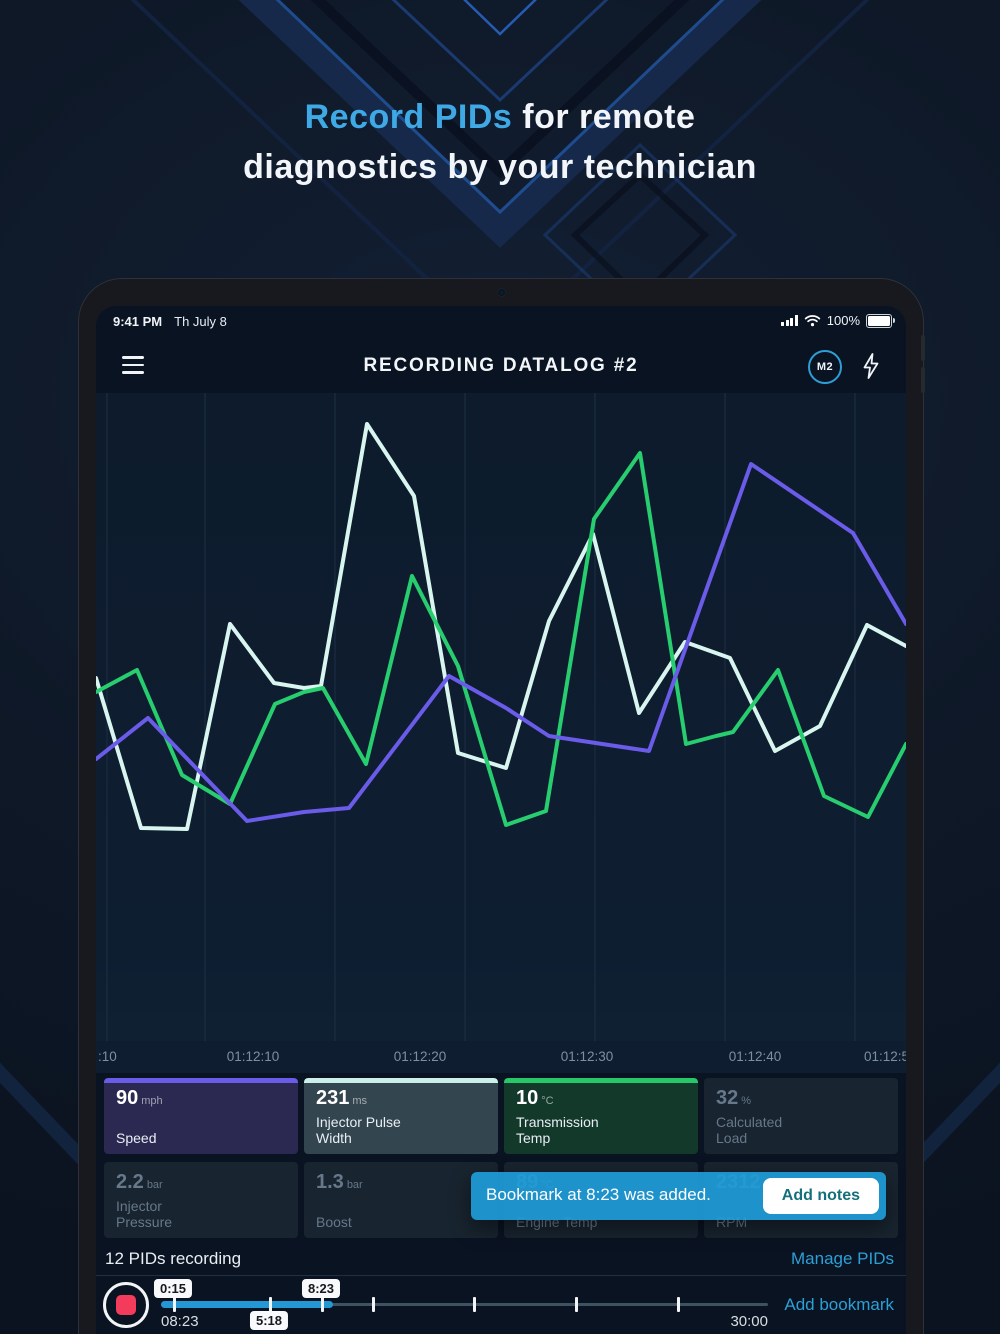  I want to click on pid-label: Injector Pulse Width, so click(358, 1130).